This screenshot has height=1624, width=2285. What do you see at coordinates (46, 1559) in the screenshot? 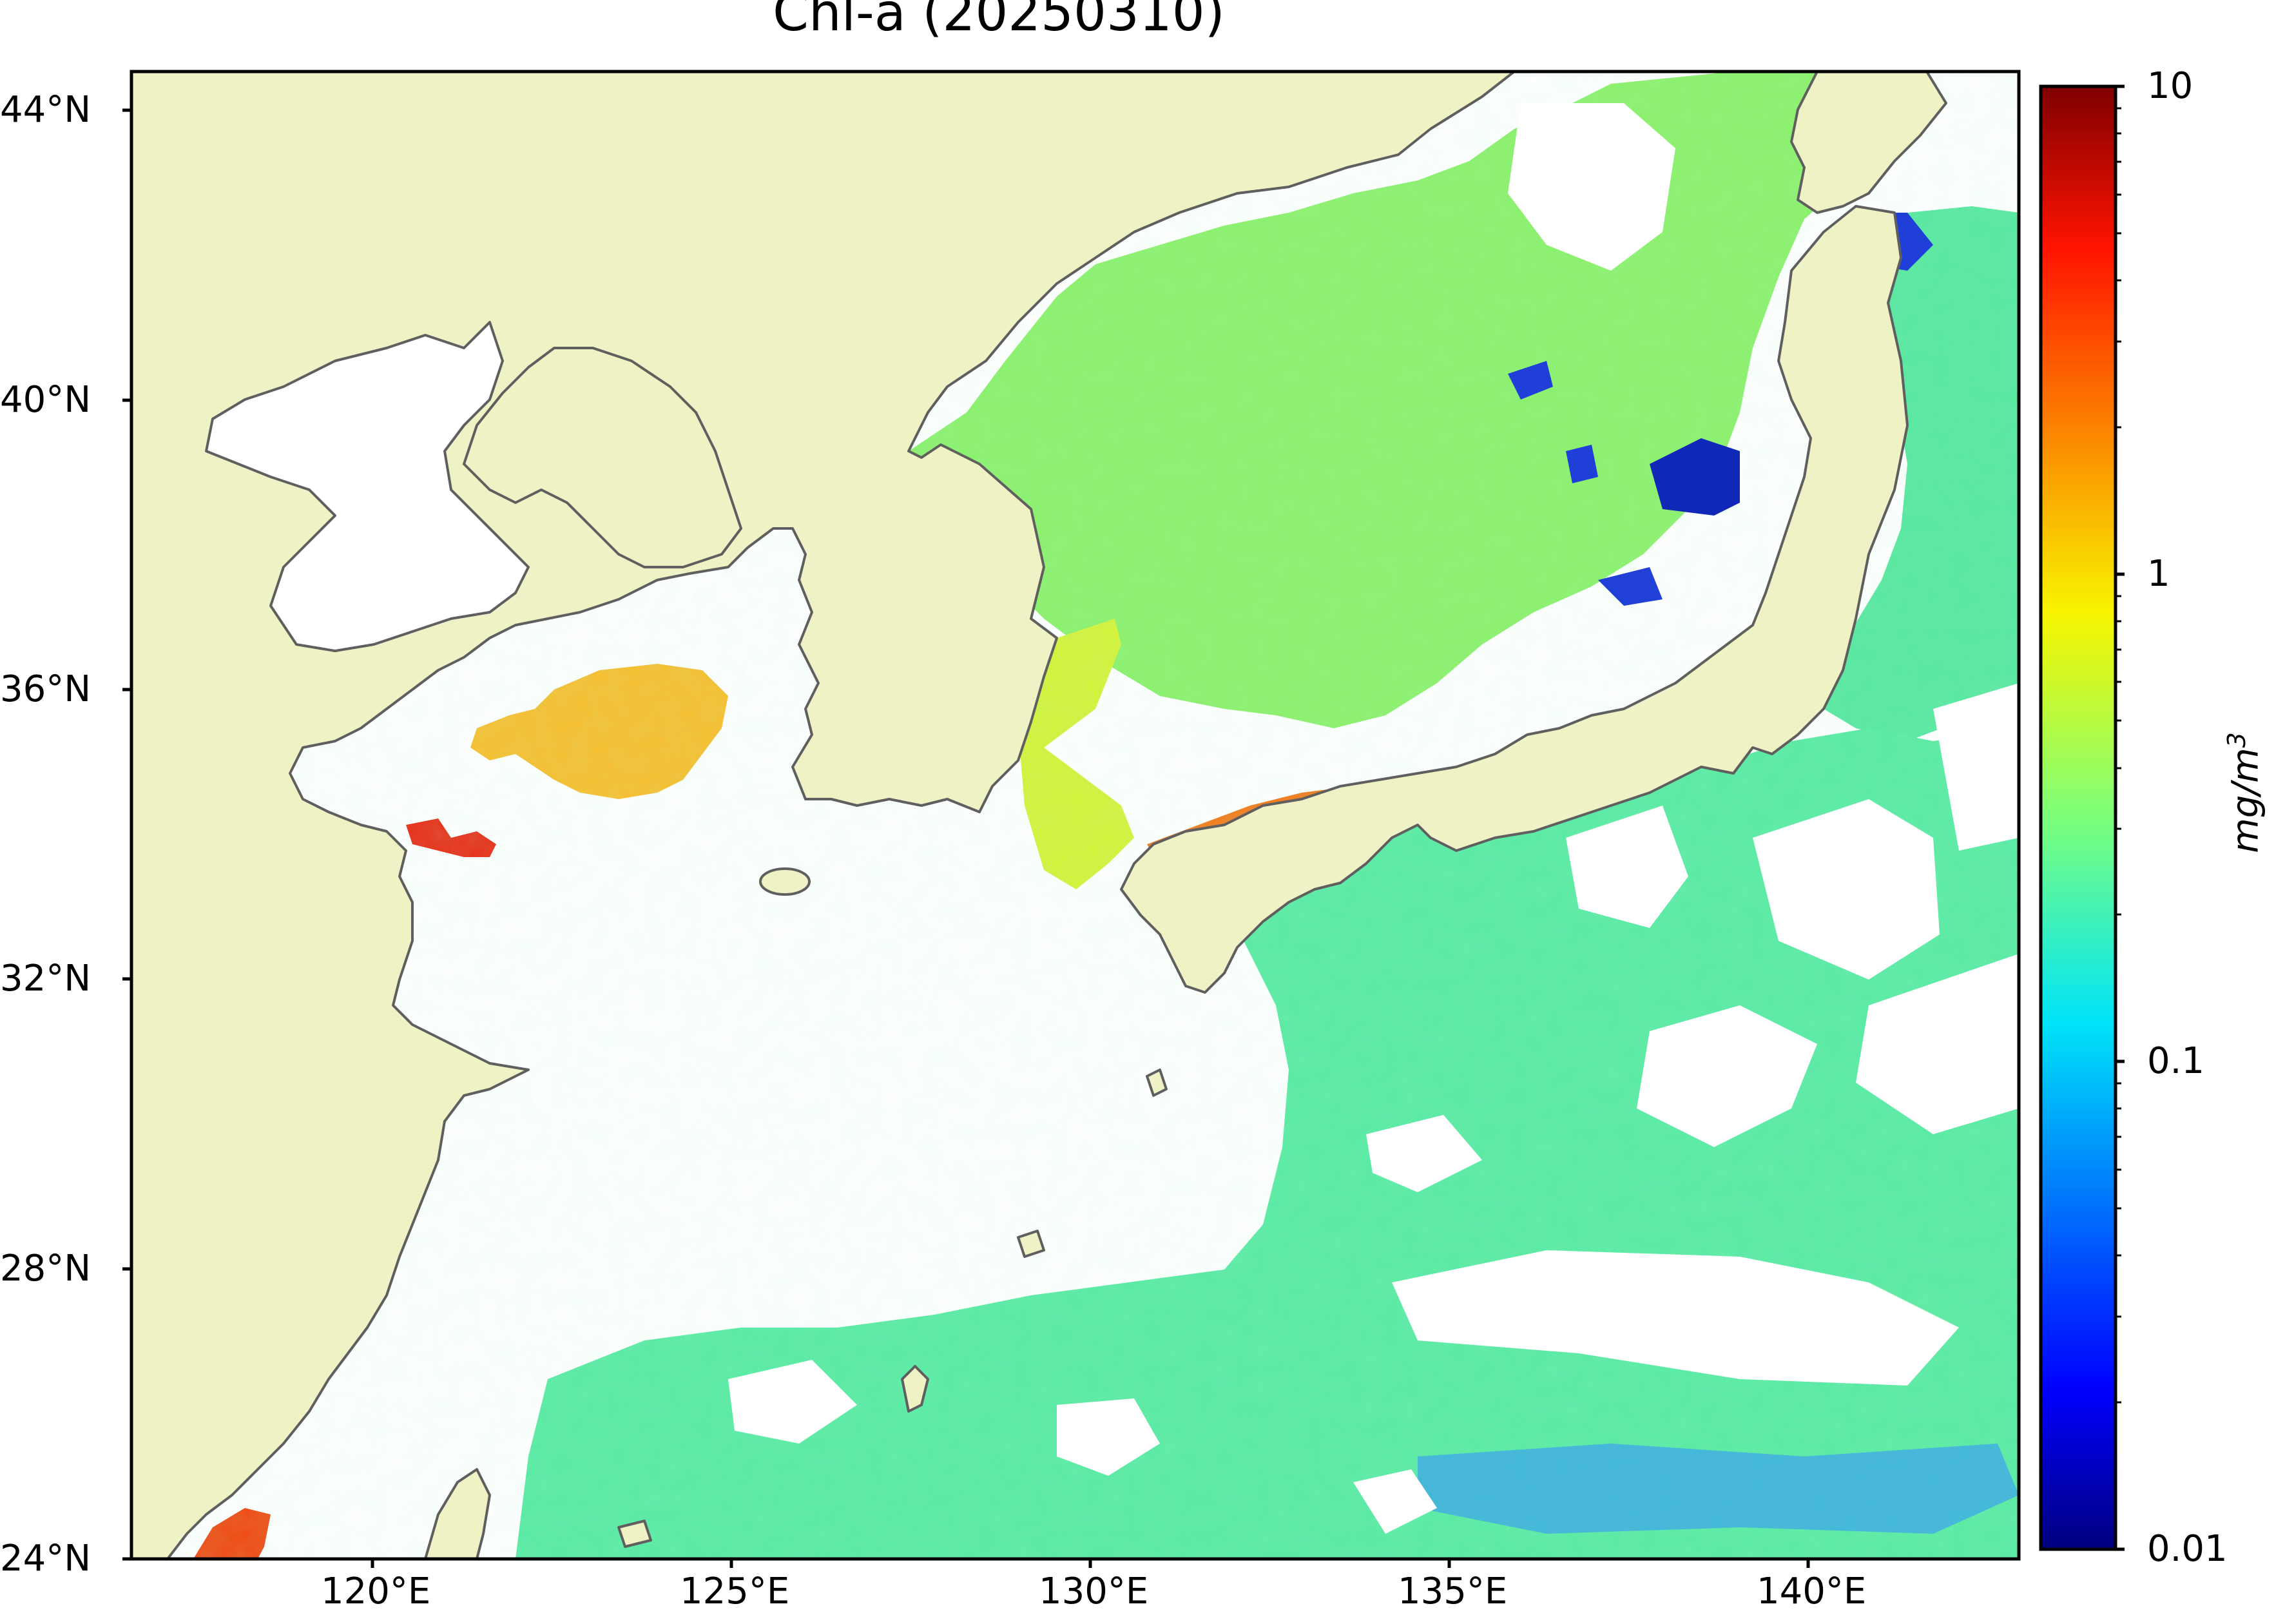
I see `lat-label-24: 24°N` at bounding box center [46, 1559].